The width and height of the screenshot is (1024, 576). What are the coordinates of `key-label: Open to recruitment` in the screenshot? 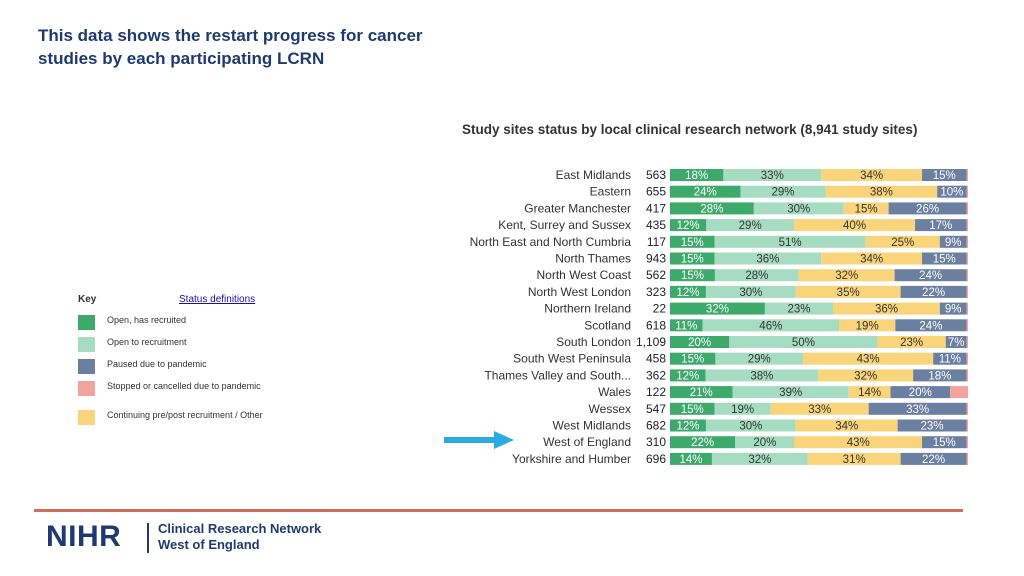 It's located at (147, 342).